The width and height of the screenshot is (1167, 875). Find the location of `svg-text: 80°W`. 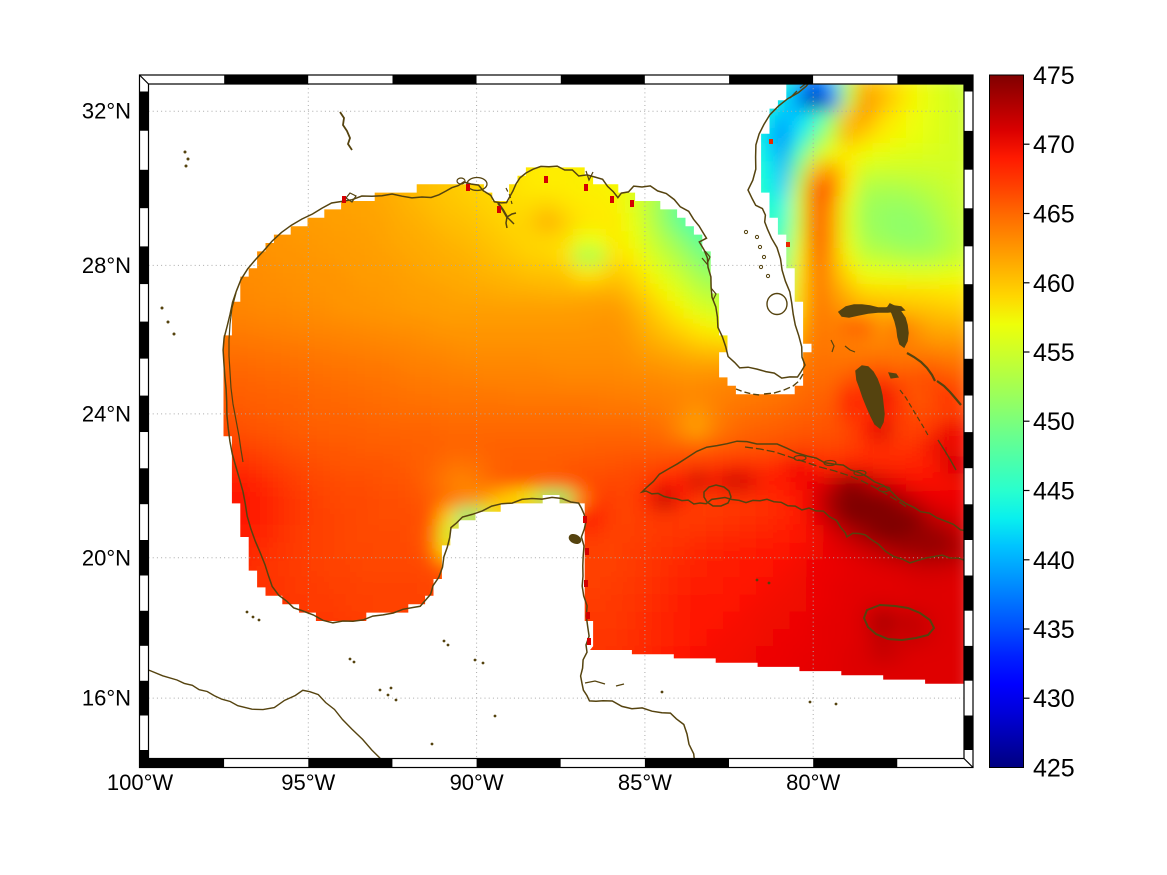

svg-text: 80°W is located at coordinates (813, 782).